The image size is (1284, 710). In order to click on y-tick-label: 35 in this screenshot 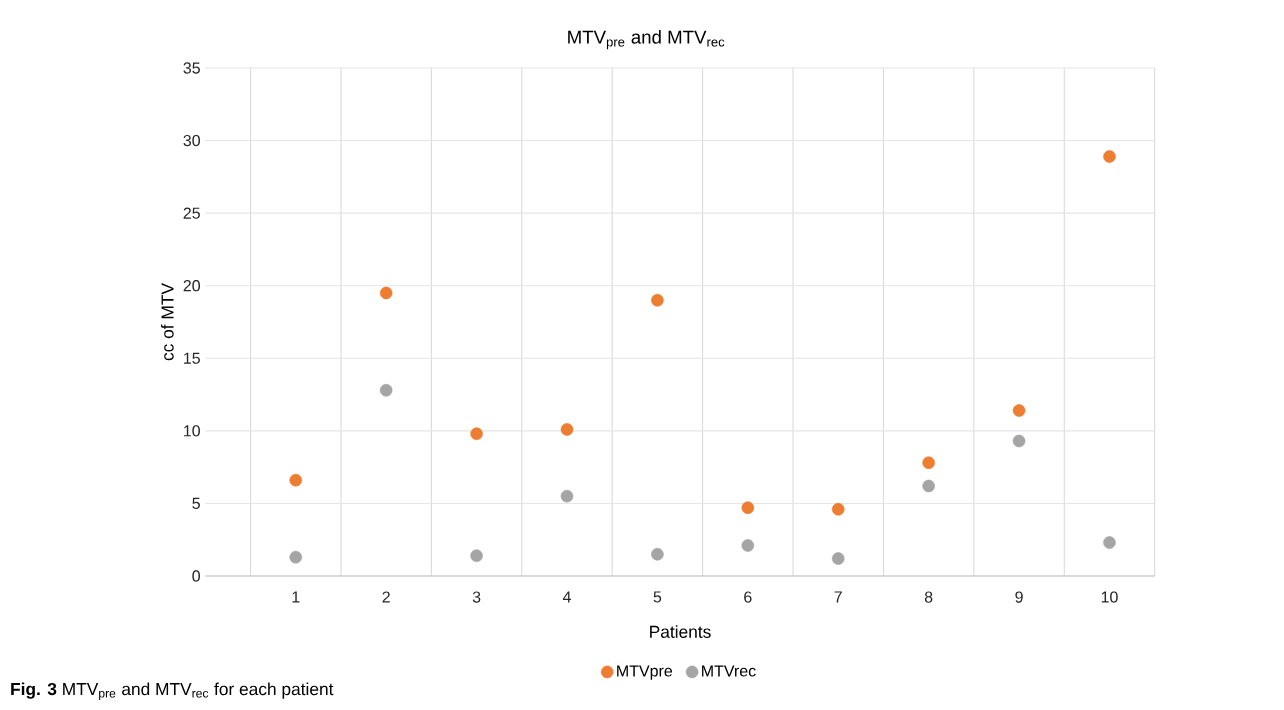, I will do `click(191, 68)`.